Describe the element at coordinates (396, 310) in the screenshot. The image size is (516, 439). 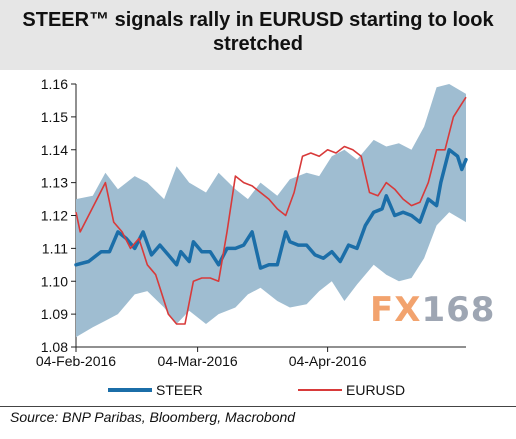
I see `watermark-part1: FX` at that location.